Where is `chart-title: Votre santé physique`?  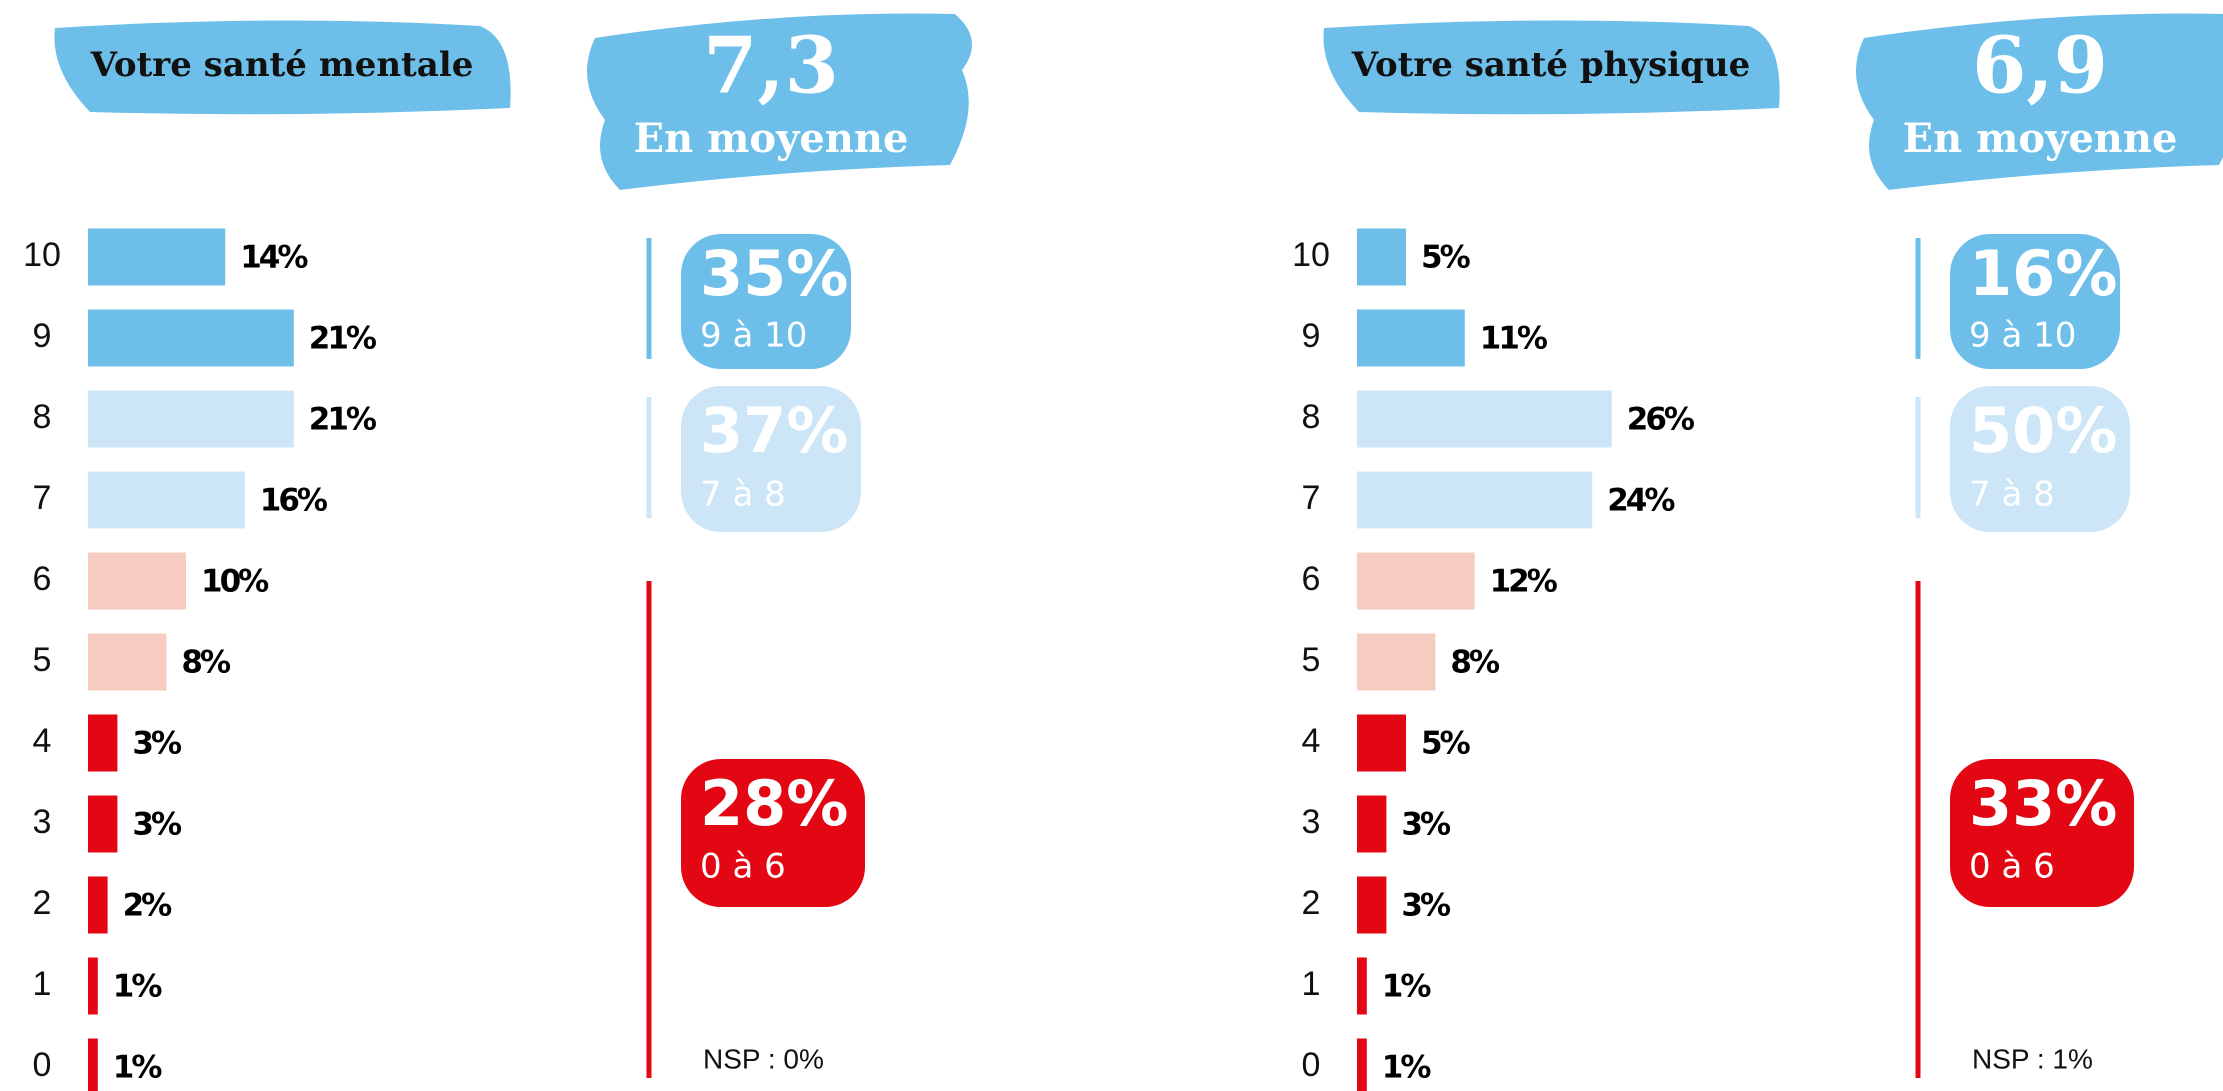 chart-title: Votre santé physique is located at coordinates (1551, 65).